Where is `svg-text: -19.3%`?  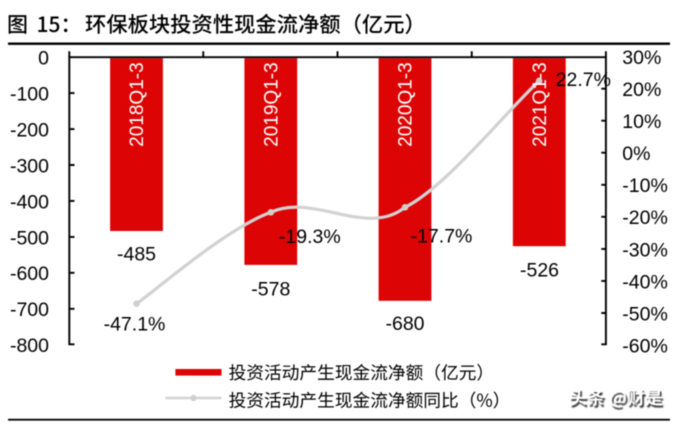
svg-text: -19.3% is located at coordinates (310, 237).